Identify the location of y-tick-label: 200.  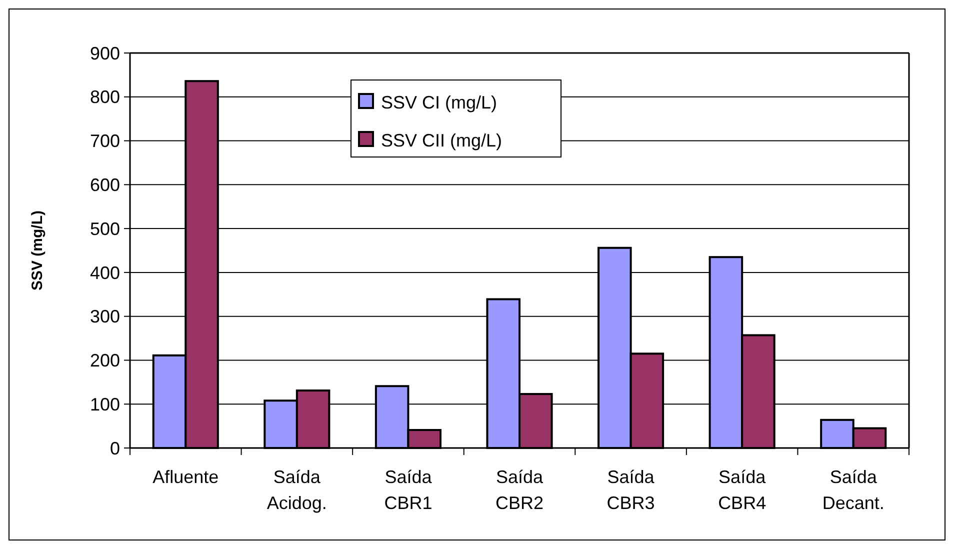
(105, 360).